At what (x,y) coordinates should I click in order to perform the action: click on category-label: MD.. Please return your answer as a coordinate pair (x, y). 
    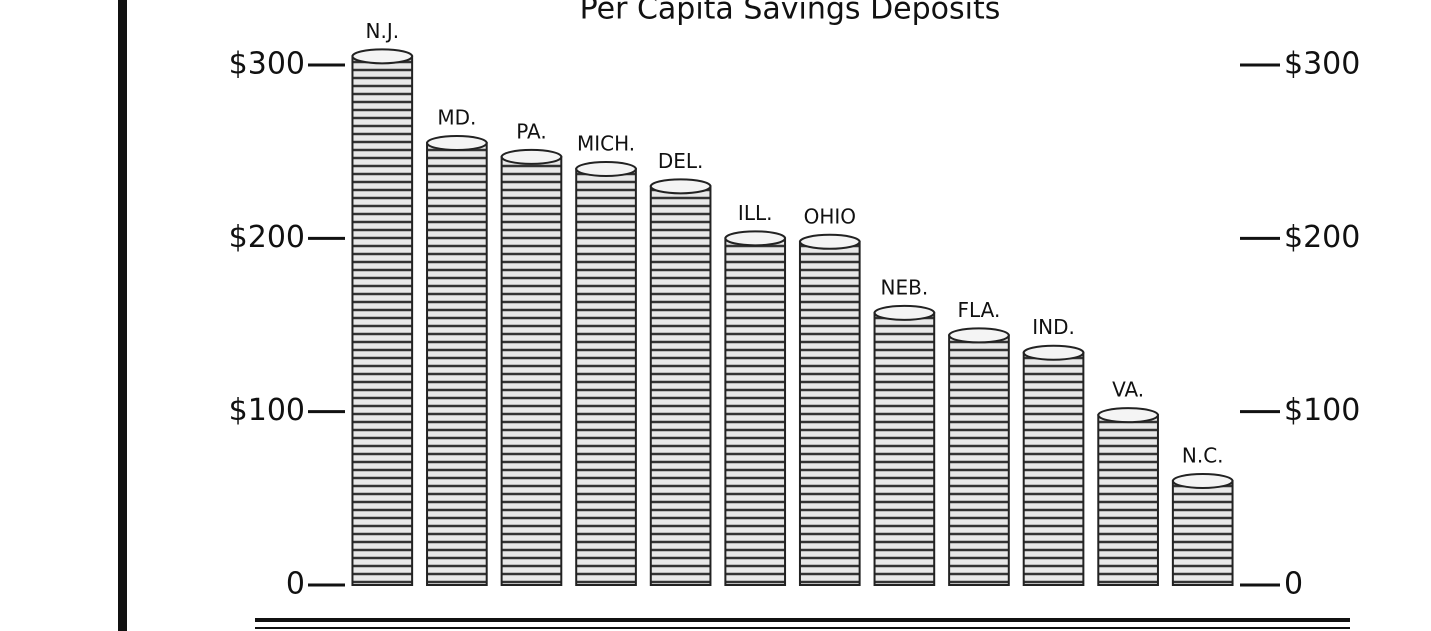
    Looking at the image, I should click on (456, 118).